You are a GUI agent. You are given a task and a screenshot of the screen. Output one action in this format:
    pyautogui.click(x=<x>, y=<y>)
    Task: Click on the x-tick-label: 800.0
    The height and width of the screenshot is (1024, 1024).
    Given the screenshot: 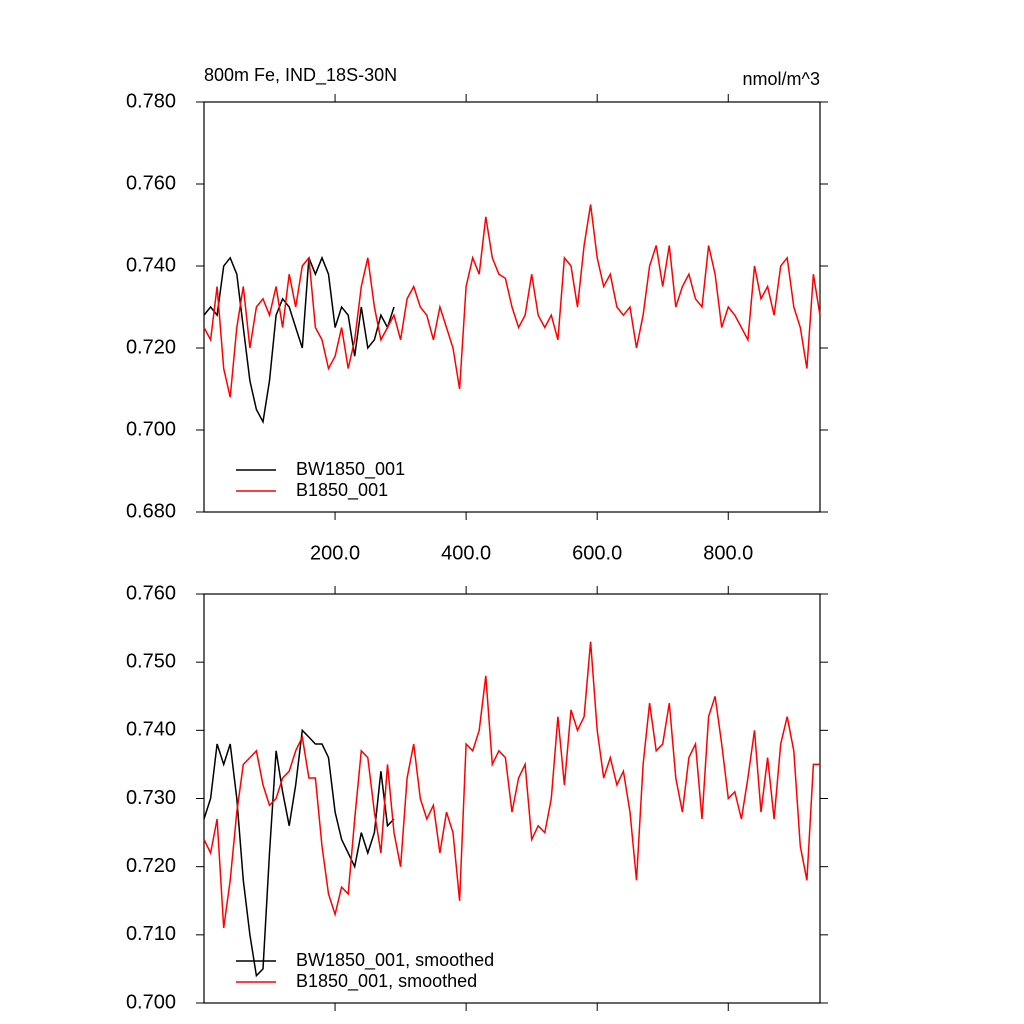 What is the action you would take?
    pyautogui.click(x=728, y=553)
    